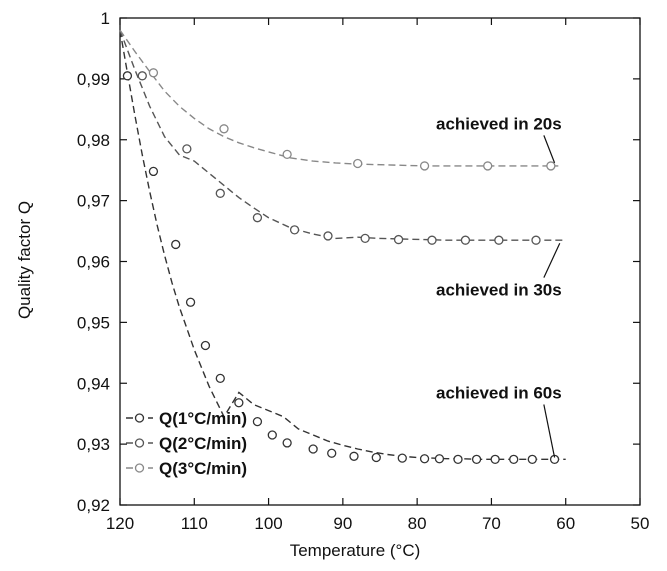 The width and height of the screenshot is (667, 571). What do you see at coordinates (93, 383) in the screenshot?
I see `y-tick-label: 0,94` at bounding box center [93, 383].